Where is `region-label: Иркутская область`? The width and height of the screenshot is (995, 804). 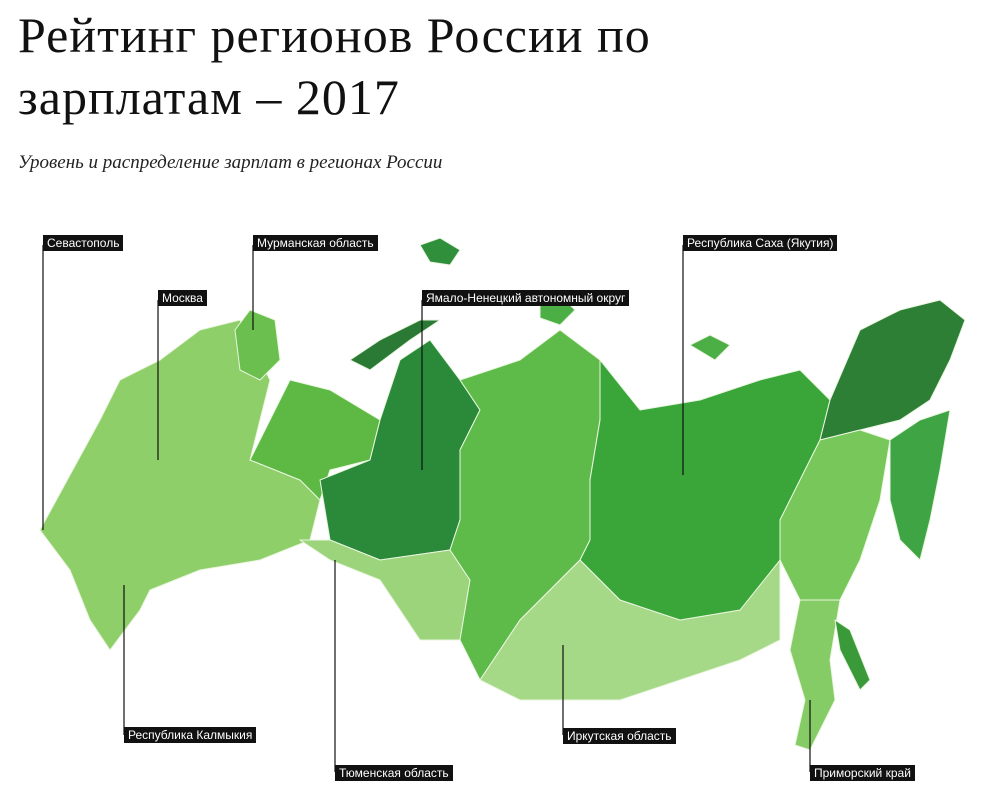
region-label: Иркутская область is located at coordinates (619, 736).